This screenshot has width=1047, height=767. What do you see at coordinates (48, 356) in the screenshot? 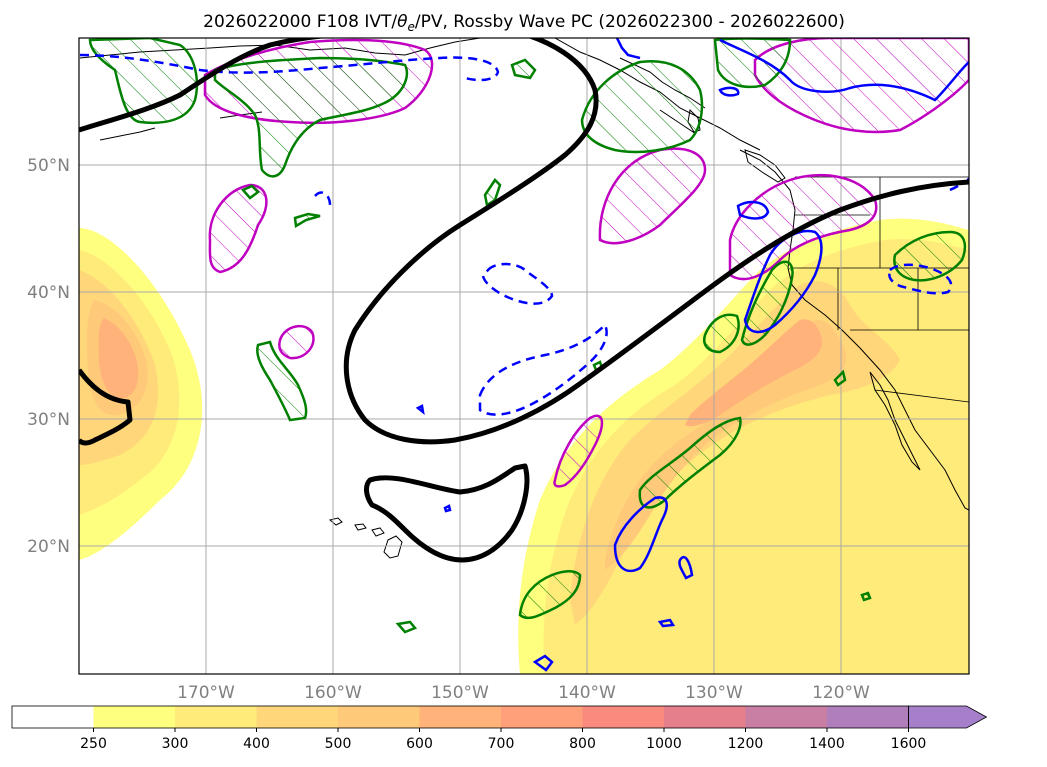
I see `latitude-labels: 50°N 40°N 30°N 20°N` at bounding box center [48, 356].